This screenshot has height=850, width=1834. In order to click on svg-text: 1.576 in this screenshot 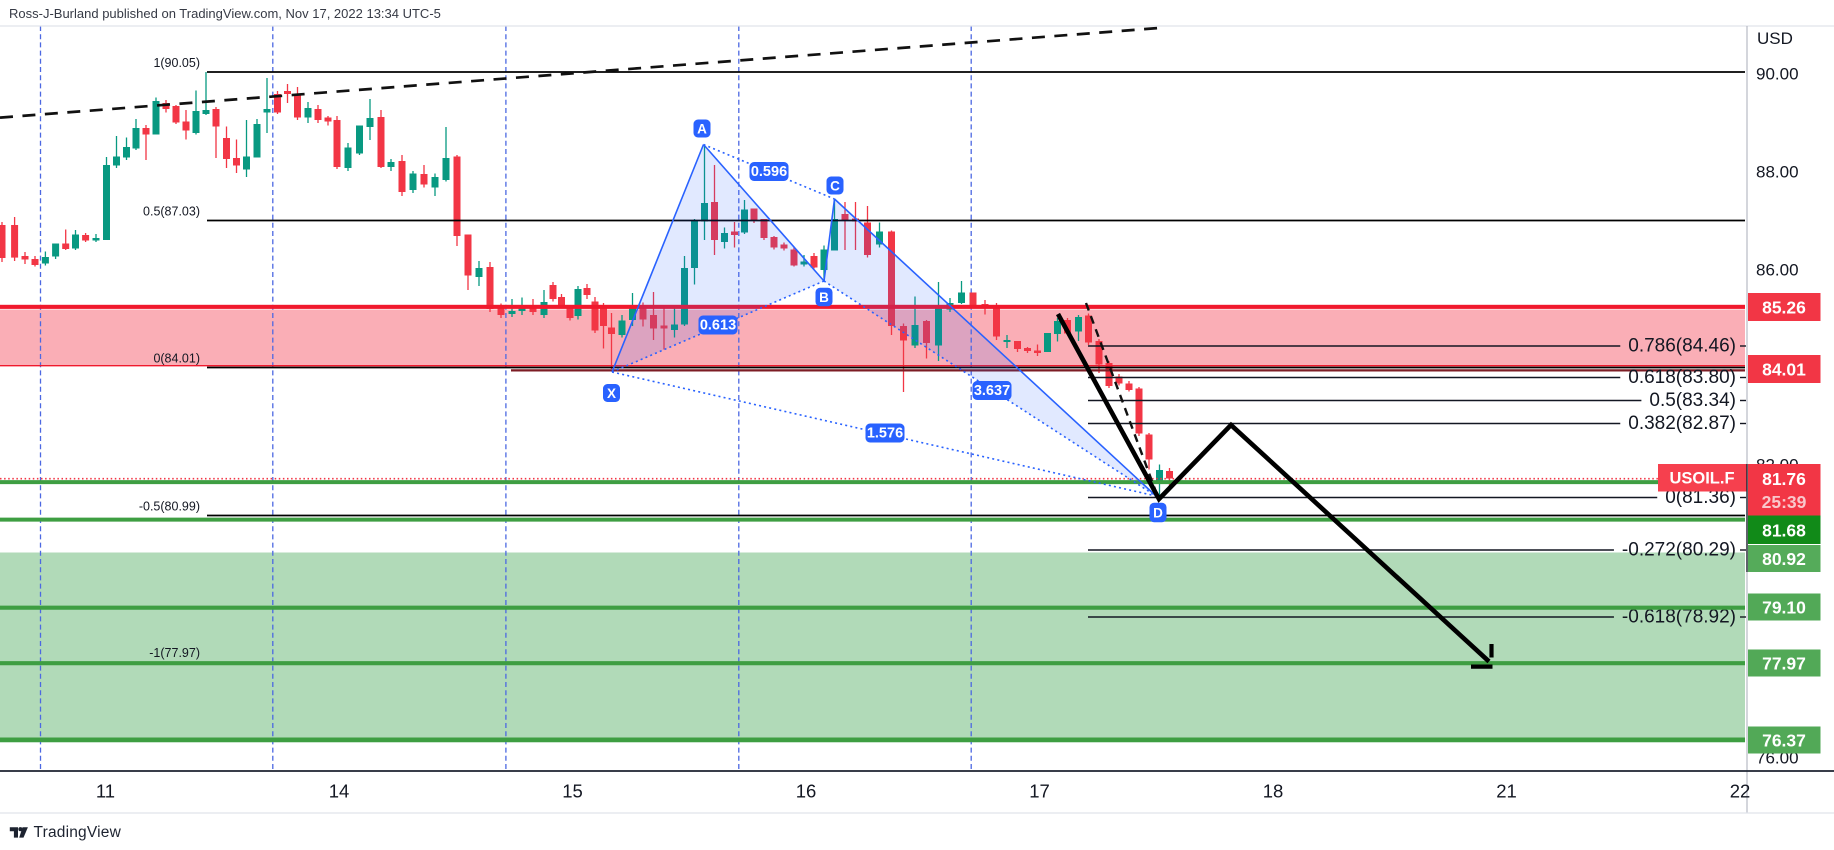, I will do `click(885, 434)`.